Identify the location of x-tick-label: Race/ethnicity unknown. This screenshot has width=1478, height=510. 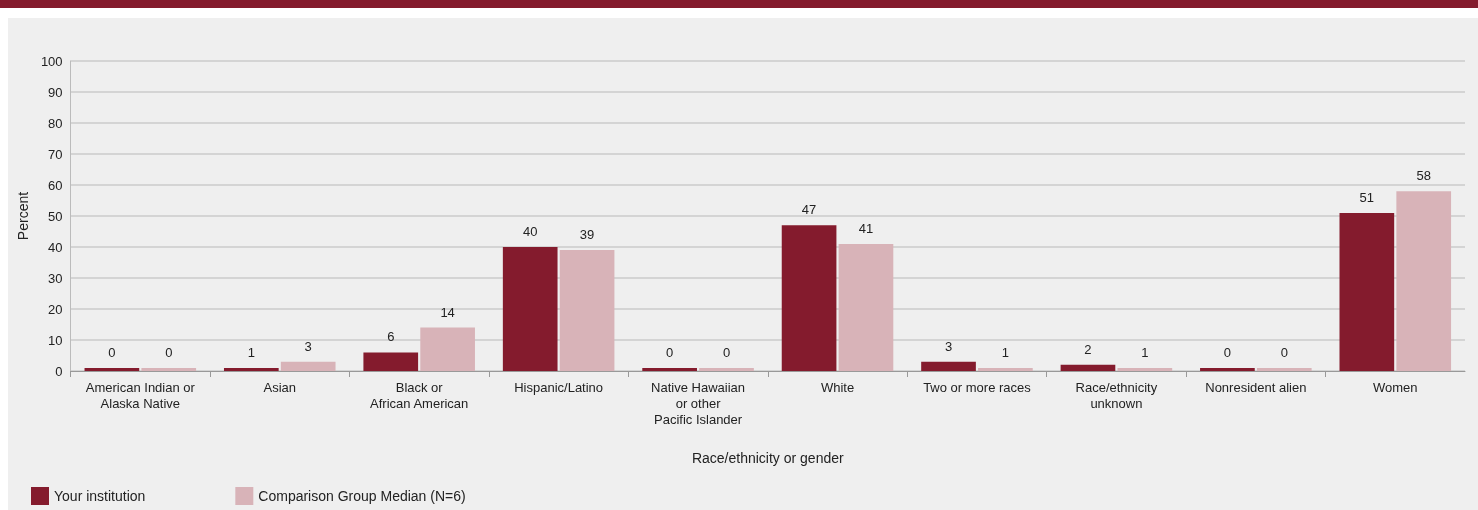
(1116, 395).